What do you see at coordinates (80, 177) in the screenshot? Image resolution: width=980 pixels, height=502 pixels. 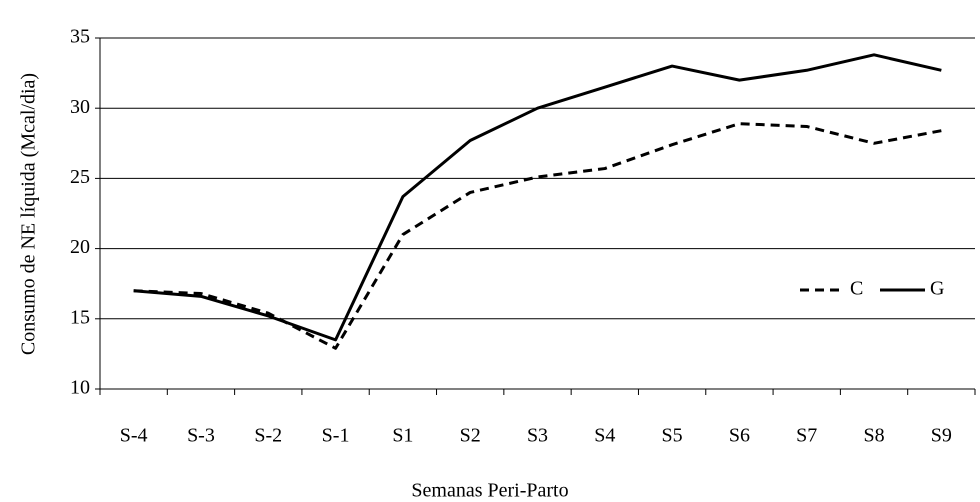 I see `y-tick-label: 25` at bounding box center [80, 177].